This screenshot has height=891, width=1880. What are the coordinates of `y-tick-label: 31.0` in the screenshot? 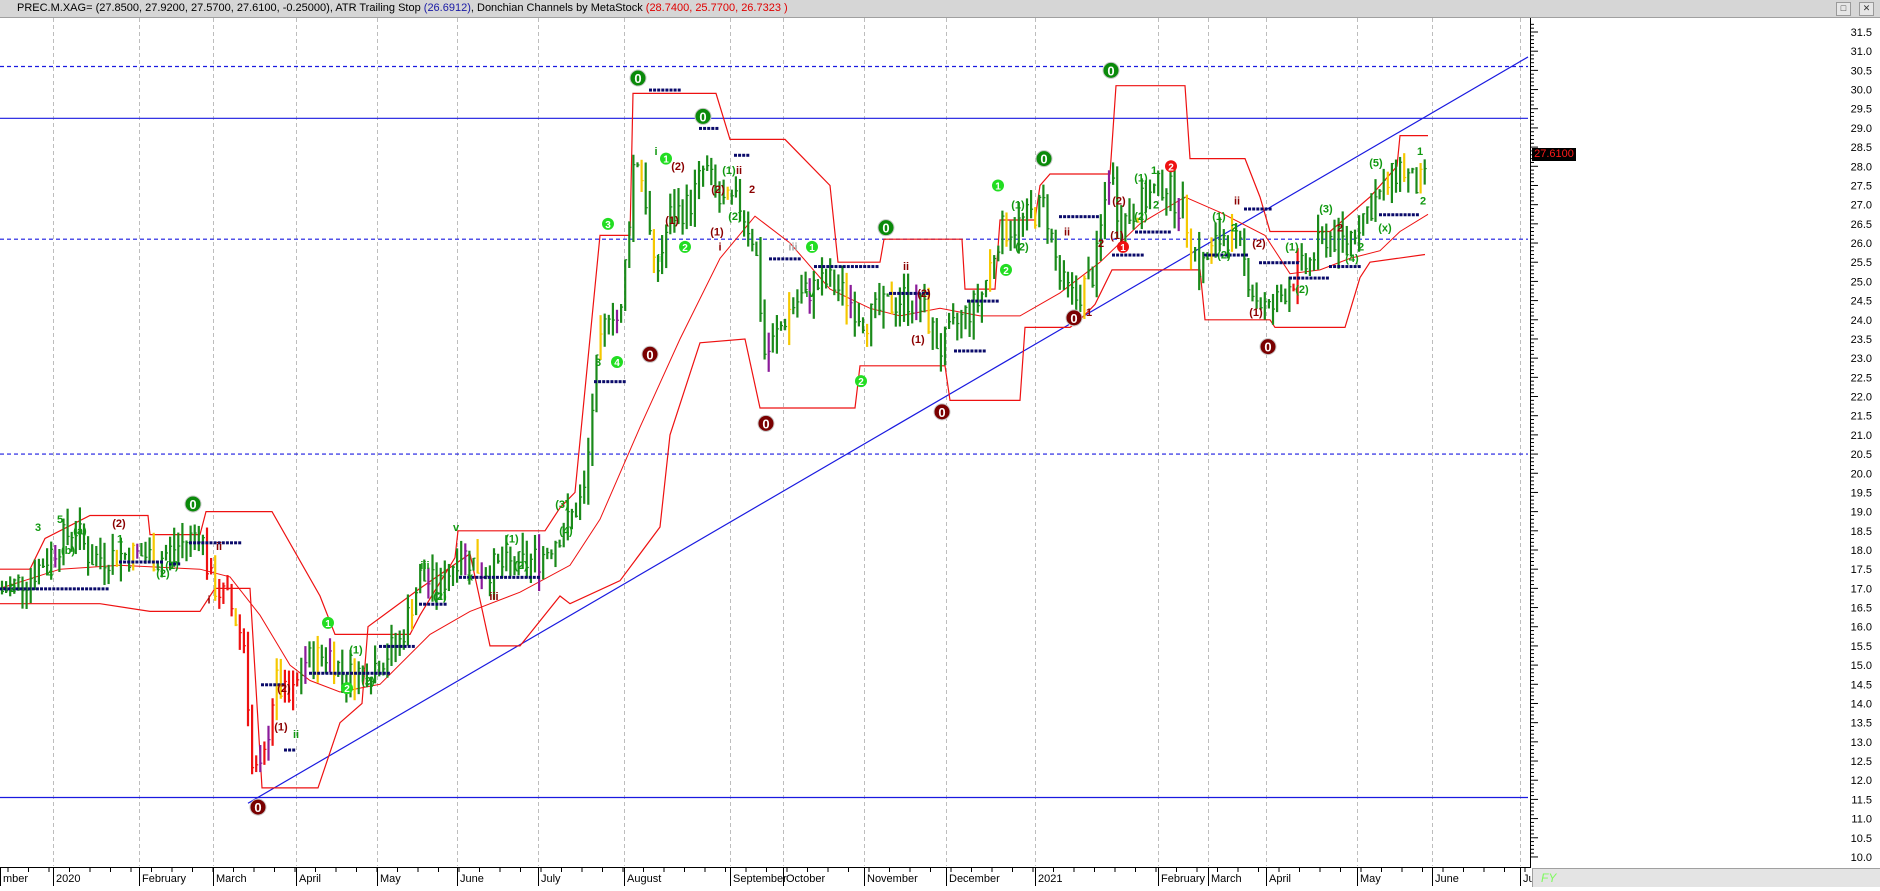 It's located at (1861, 52).